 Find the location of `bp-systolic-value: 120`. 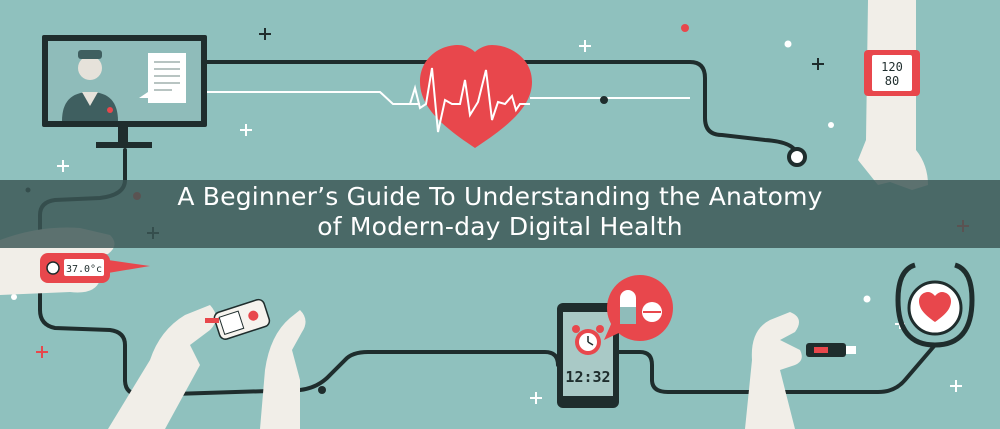

bp-systolic-value: 120 is located at coordinates (892, 67).